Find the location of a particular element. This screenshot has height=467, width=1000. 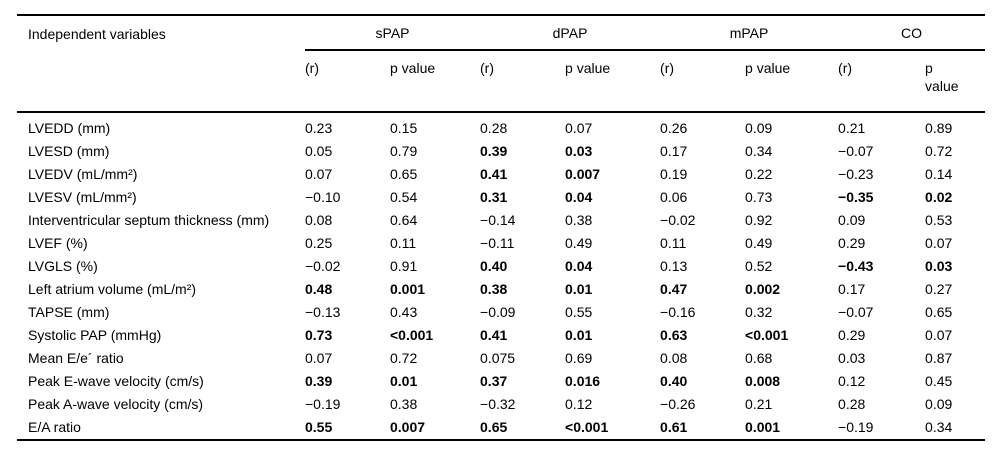

value-cell: 0.31 is located at coordinates (494, 197).